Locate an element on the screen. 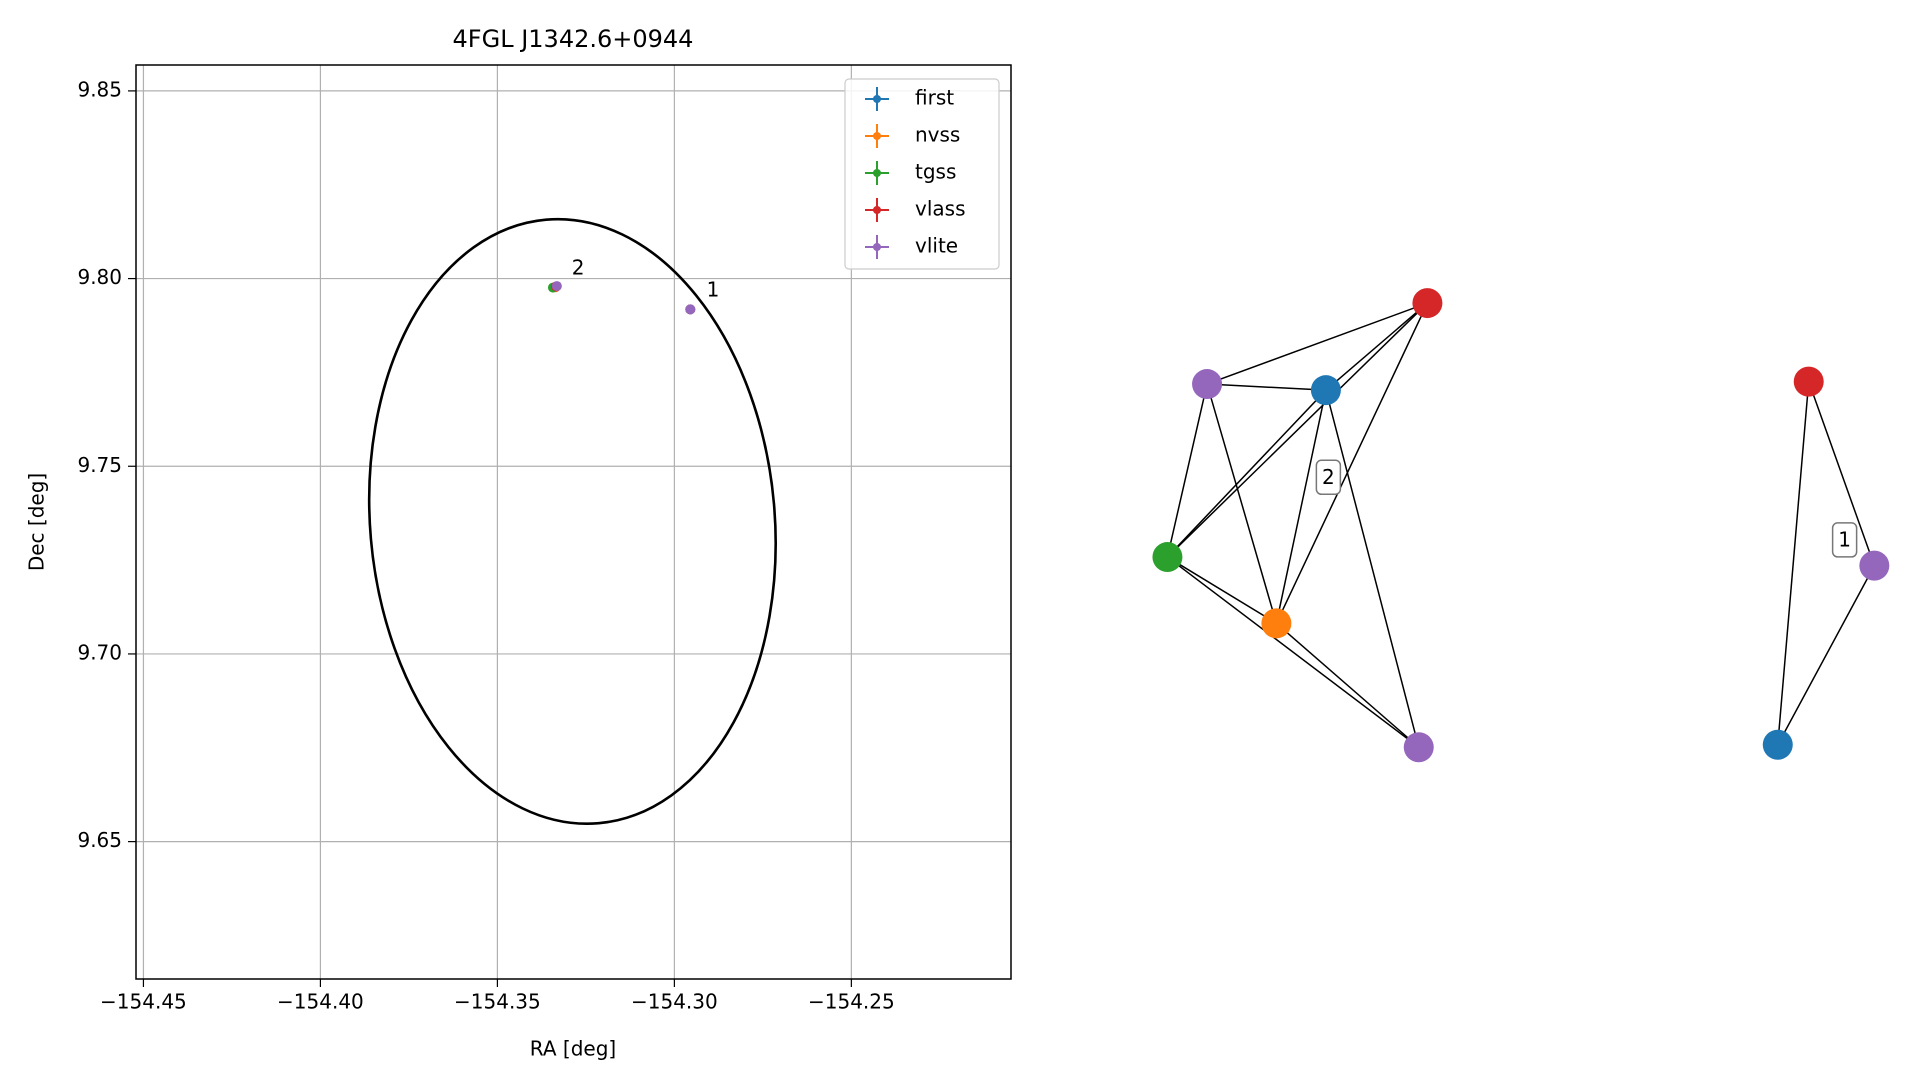 Image resolution: width=1919 pixels, height=1080 pixels. annotation: 1 is located at coordinates (713, 289).